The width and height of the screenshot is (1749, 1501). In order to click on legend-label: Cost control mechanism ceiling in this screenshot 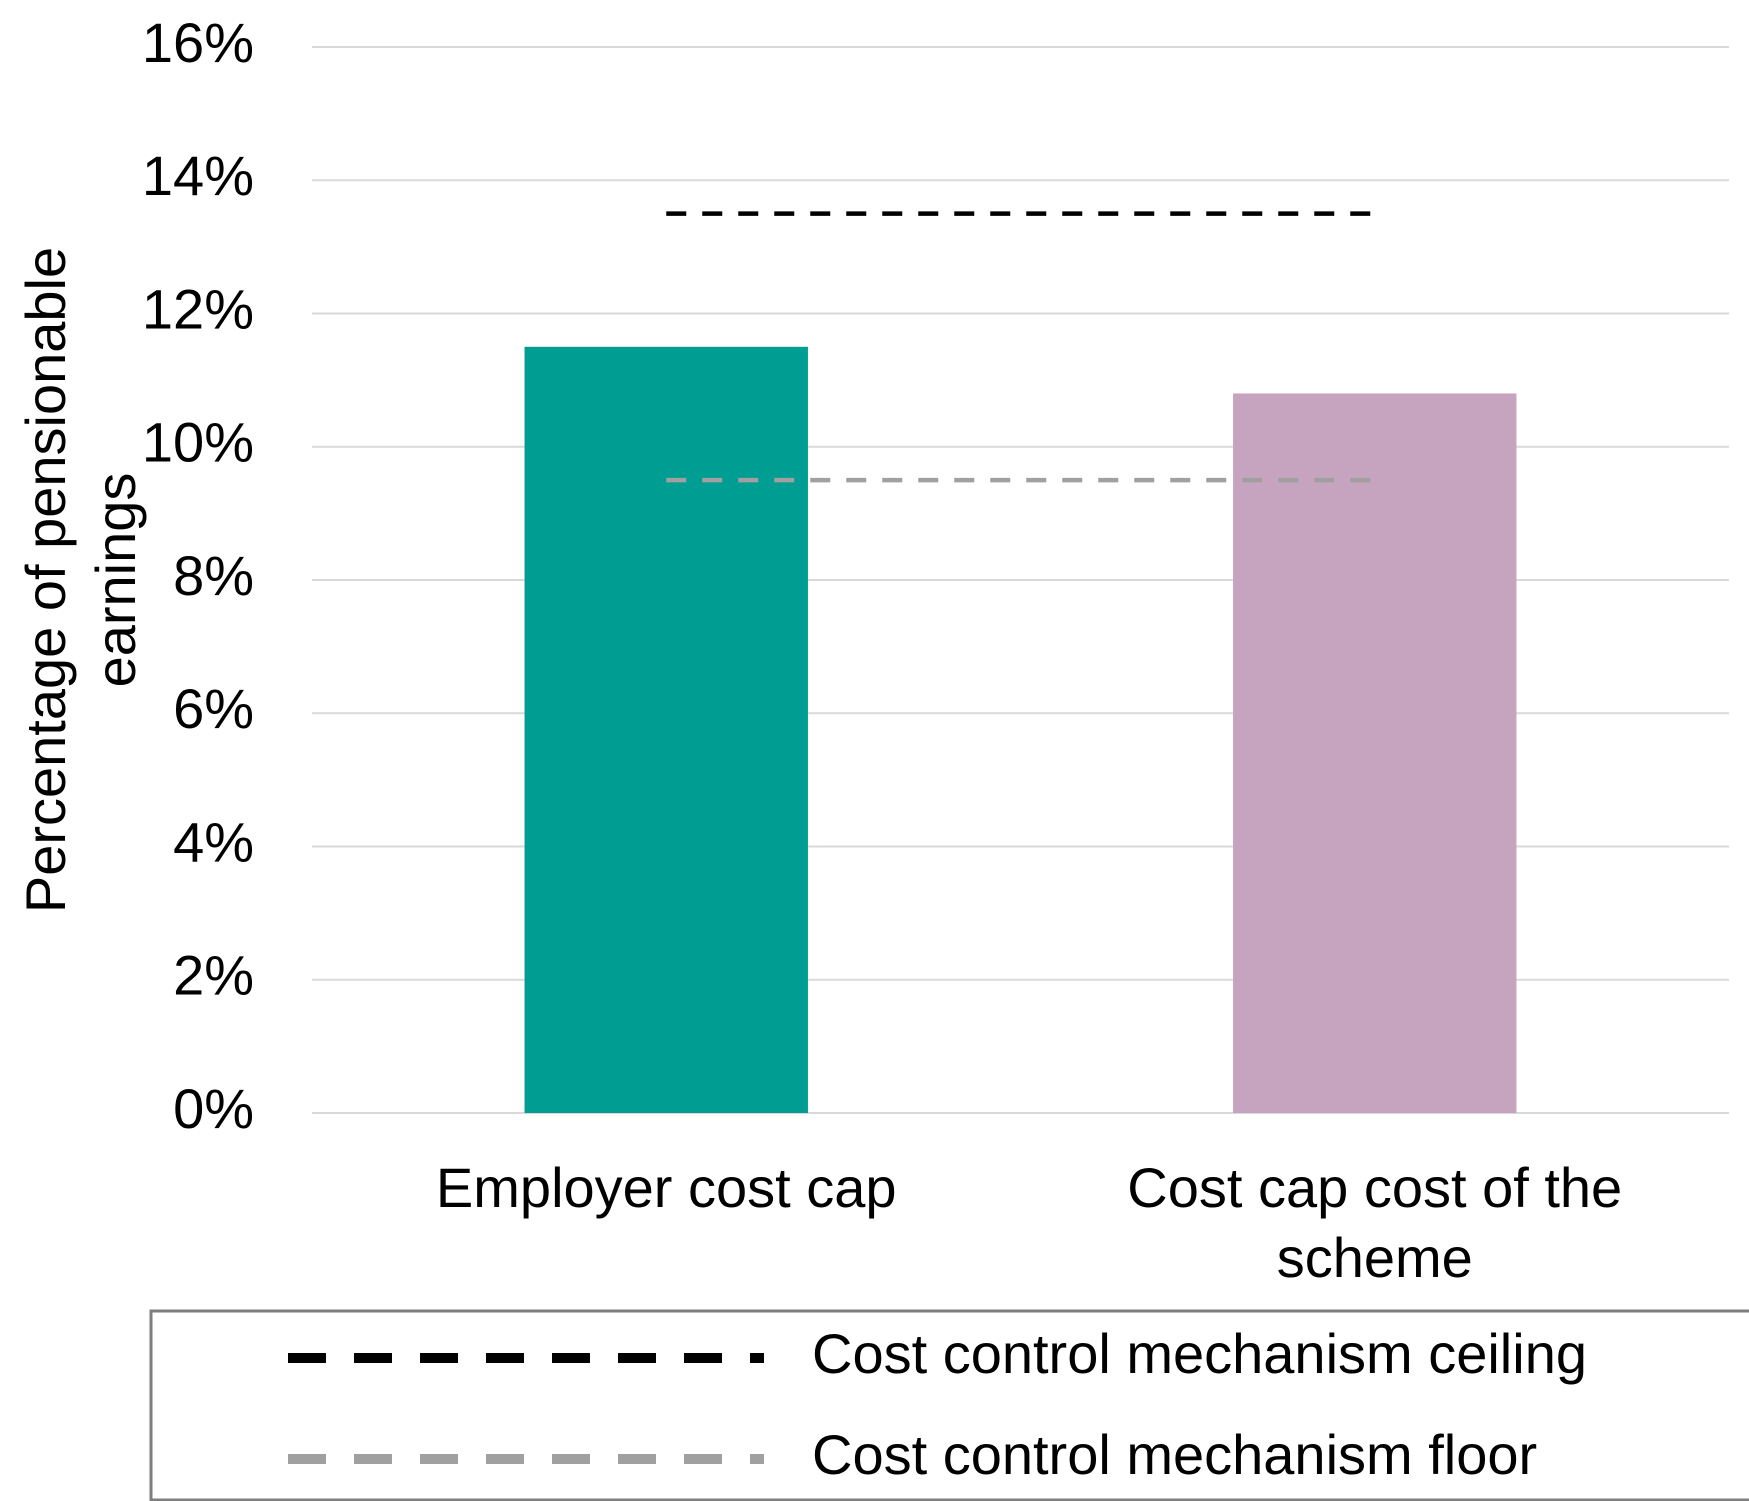, I will do `click(1199, 1353)`.